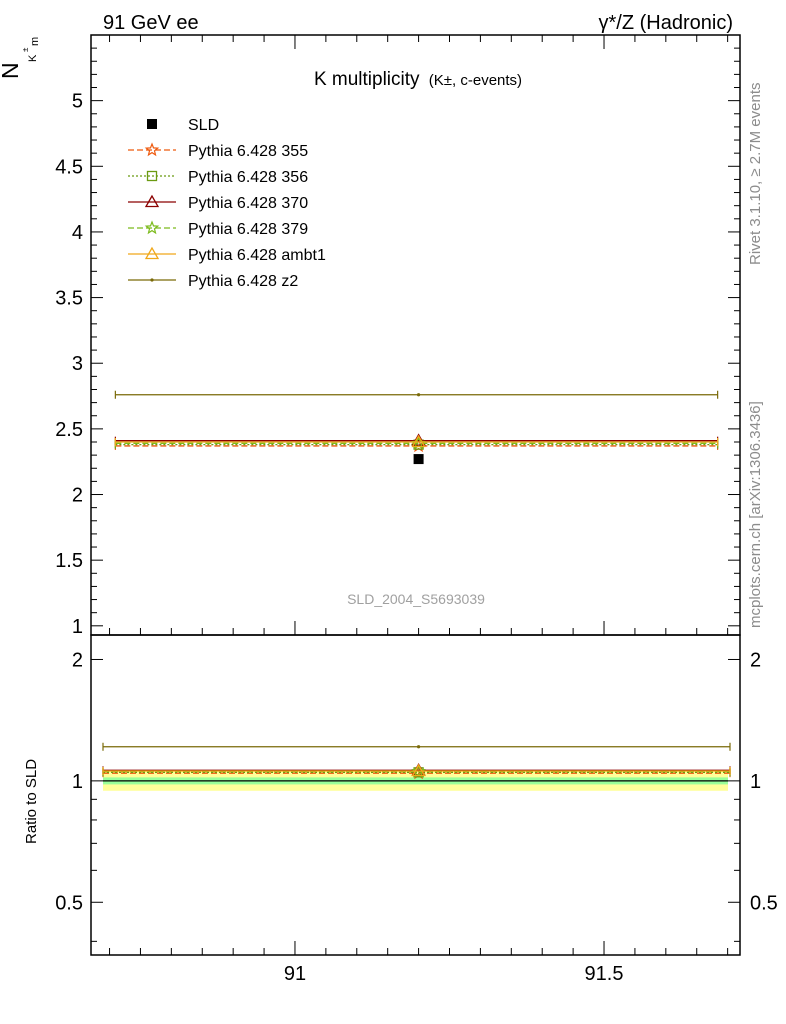 This screenshot has height=1024, width=786. I want to click on analysis-id-label: SLD_2004_S5693039, so click(416, 599).